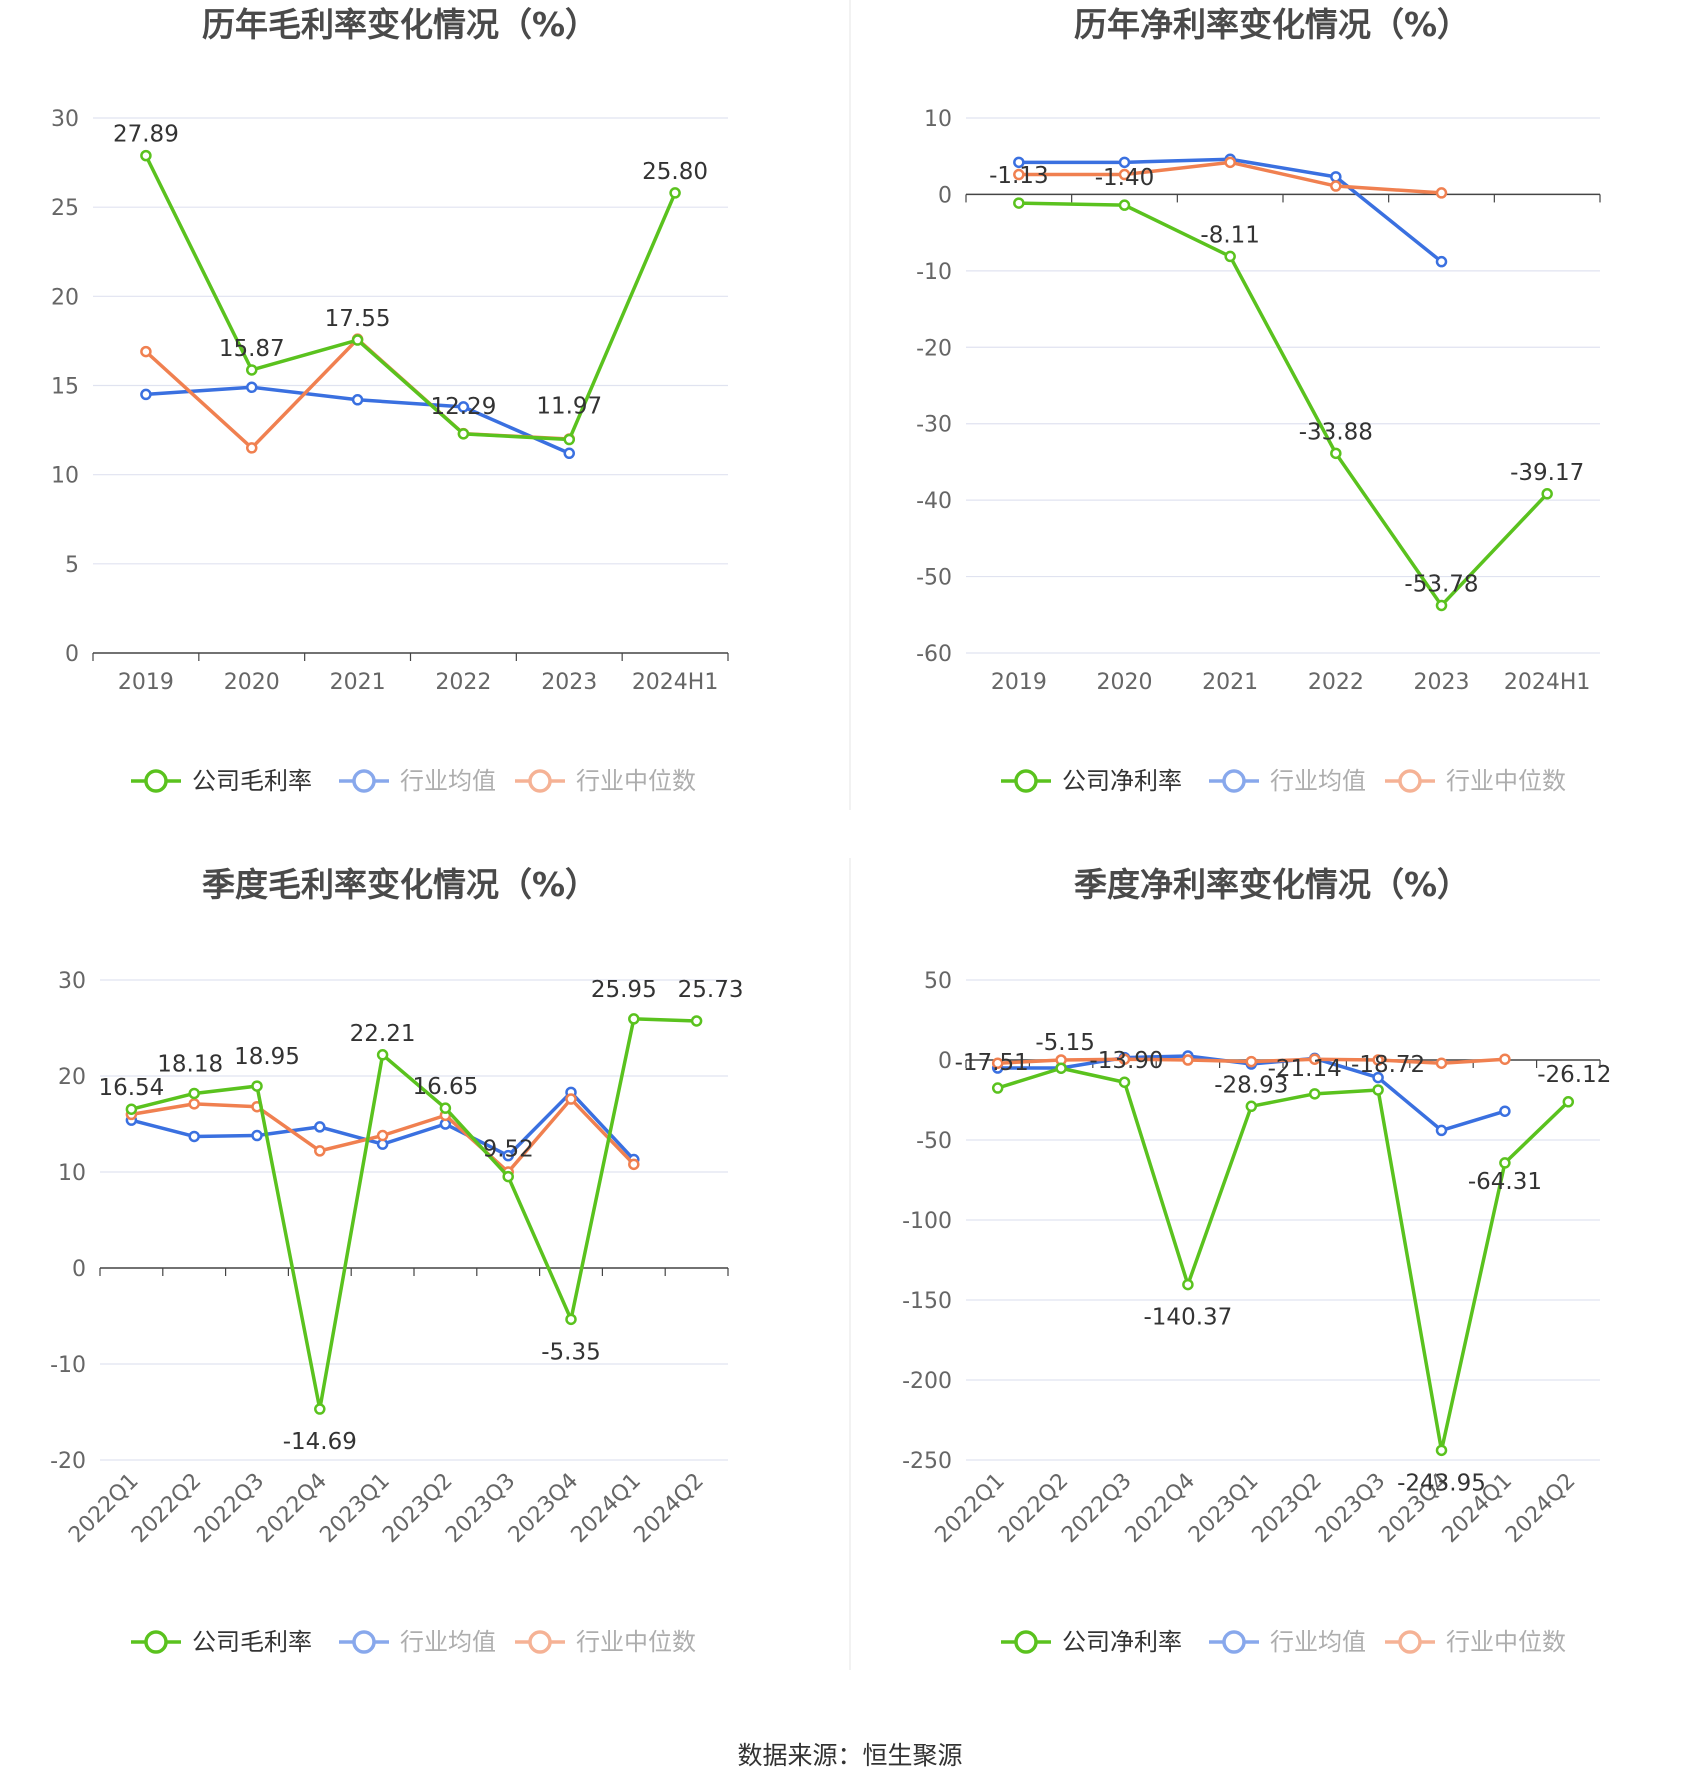 Image resolution: width=1700 pixels, height=1782 pixels. What do you see at coordinates (1272, 884) in the screenshot?
I see `chart-title: 季度净利率变化情况（%）` at bounding box center [1272, 884].